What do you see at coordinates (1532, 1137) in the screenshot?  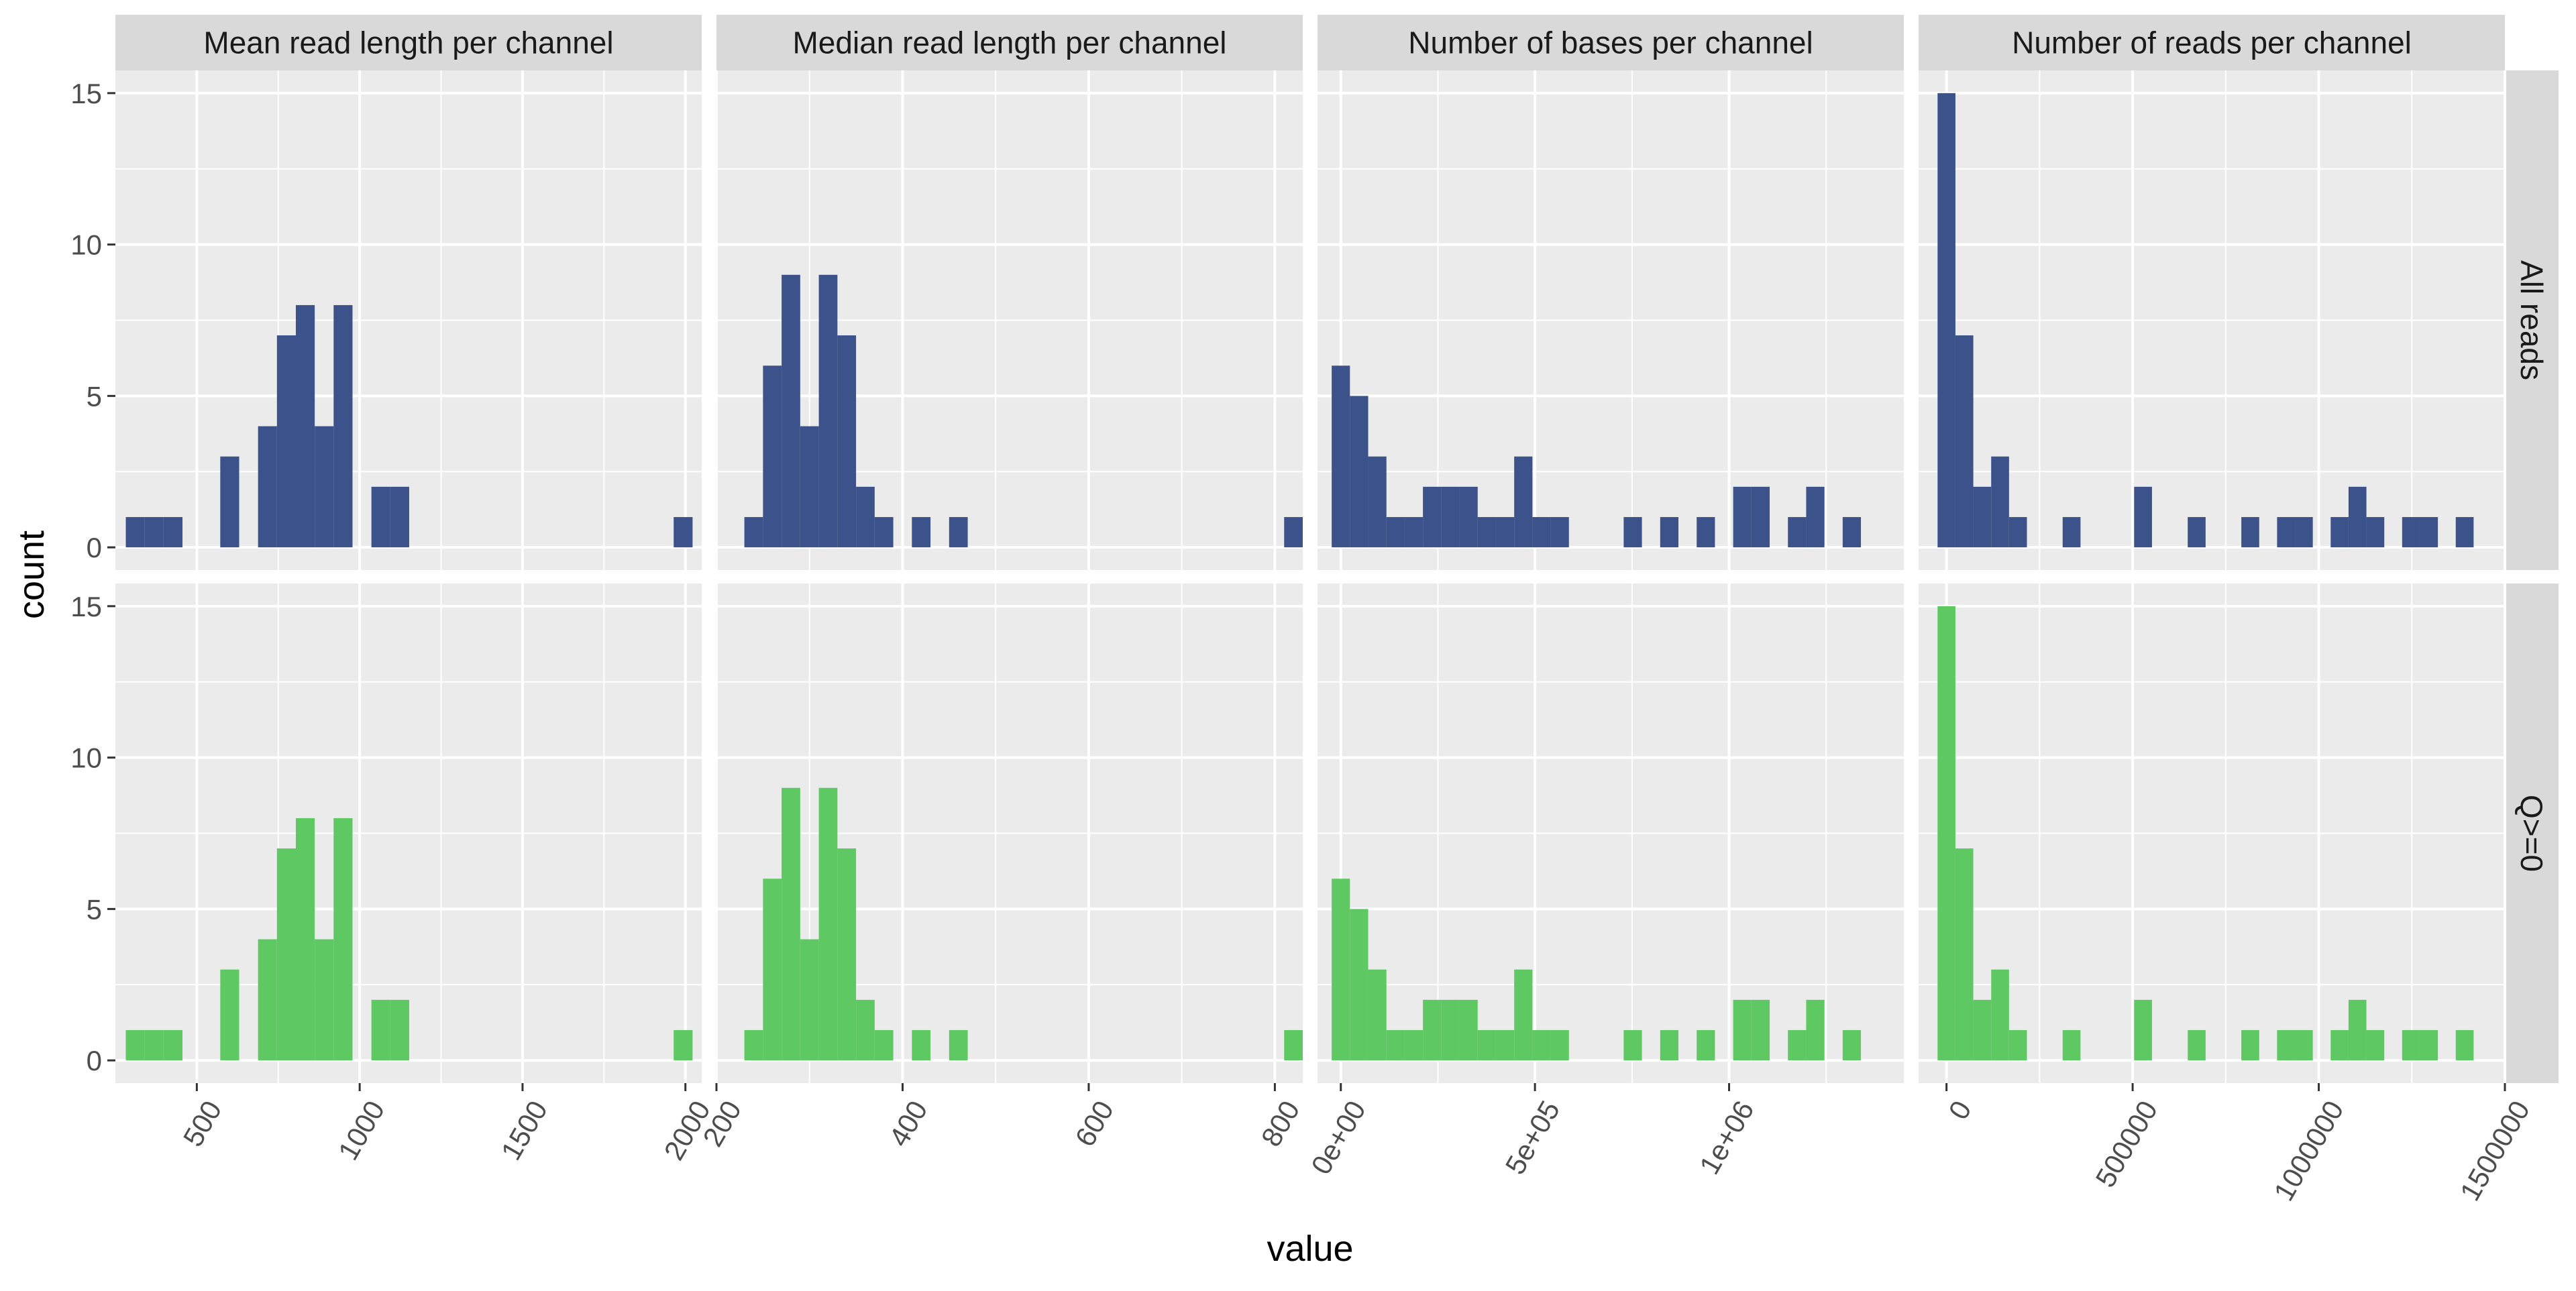 I see `x-tick-label: 5e+05` at bounding box center [1532, 1137].